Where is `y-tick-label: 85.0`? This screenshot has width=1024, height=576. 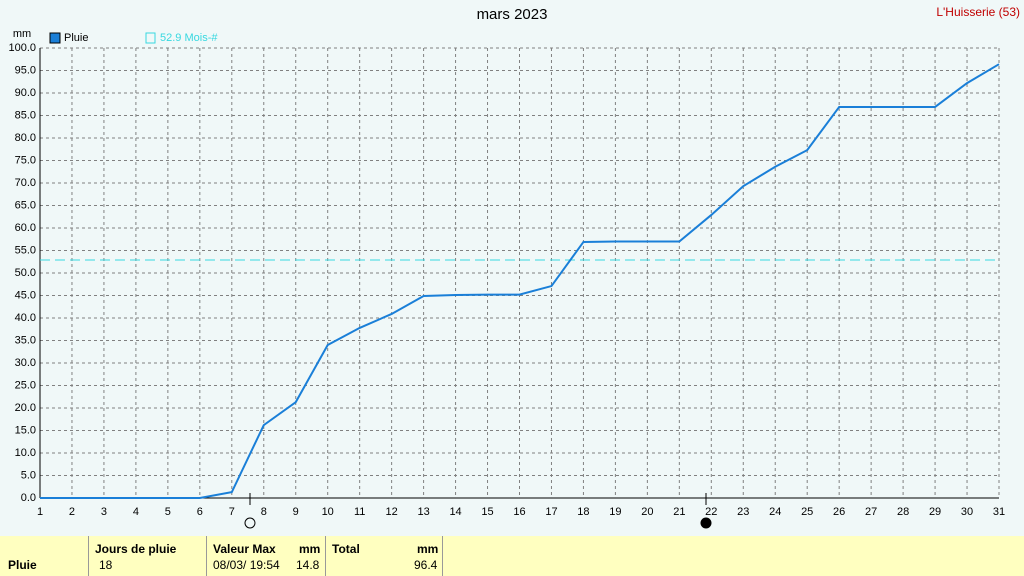
y-tick-label: 85.0 is located at coordinates (25, 115).